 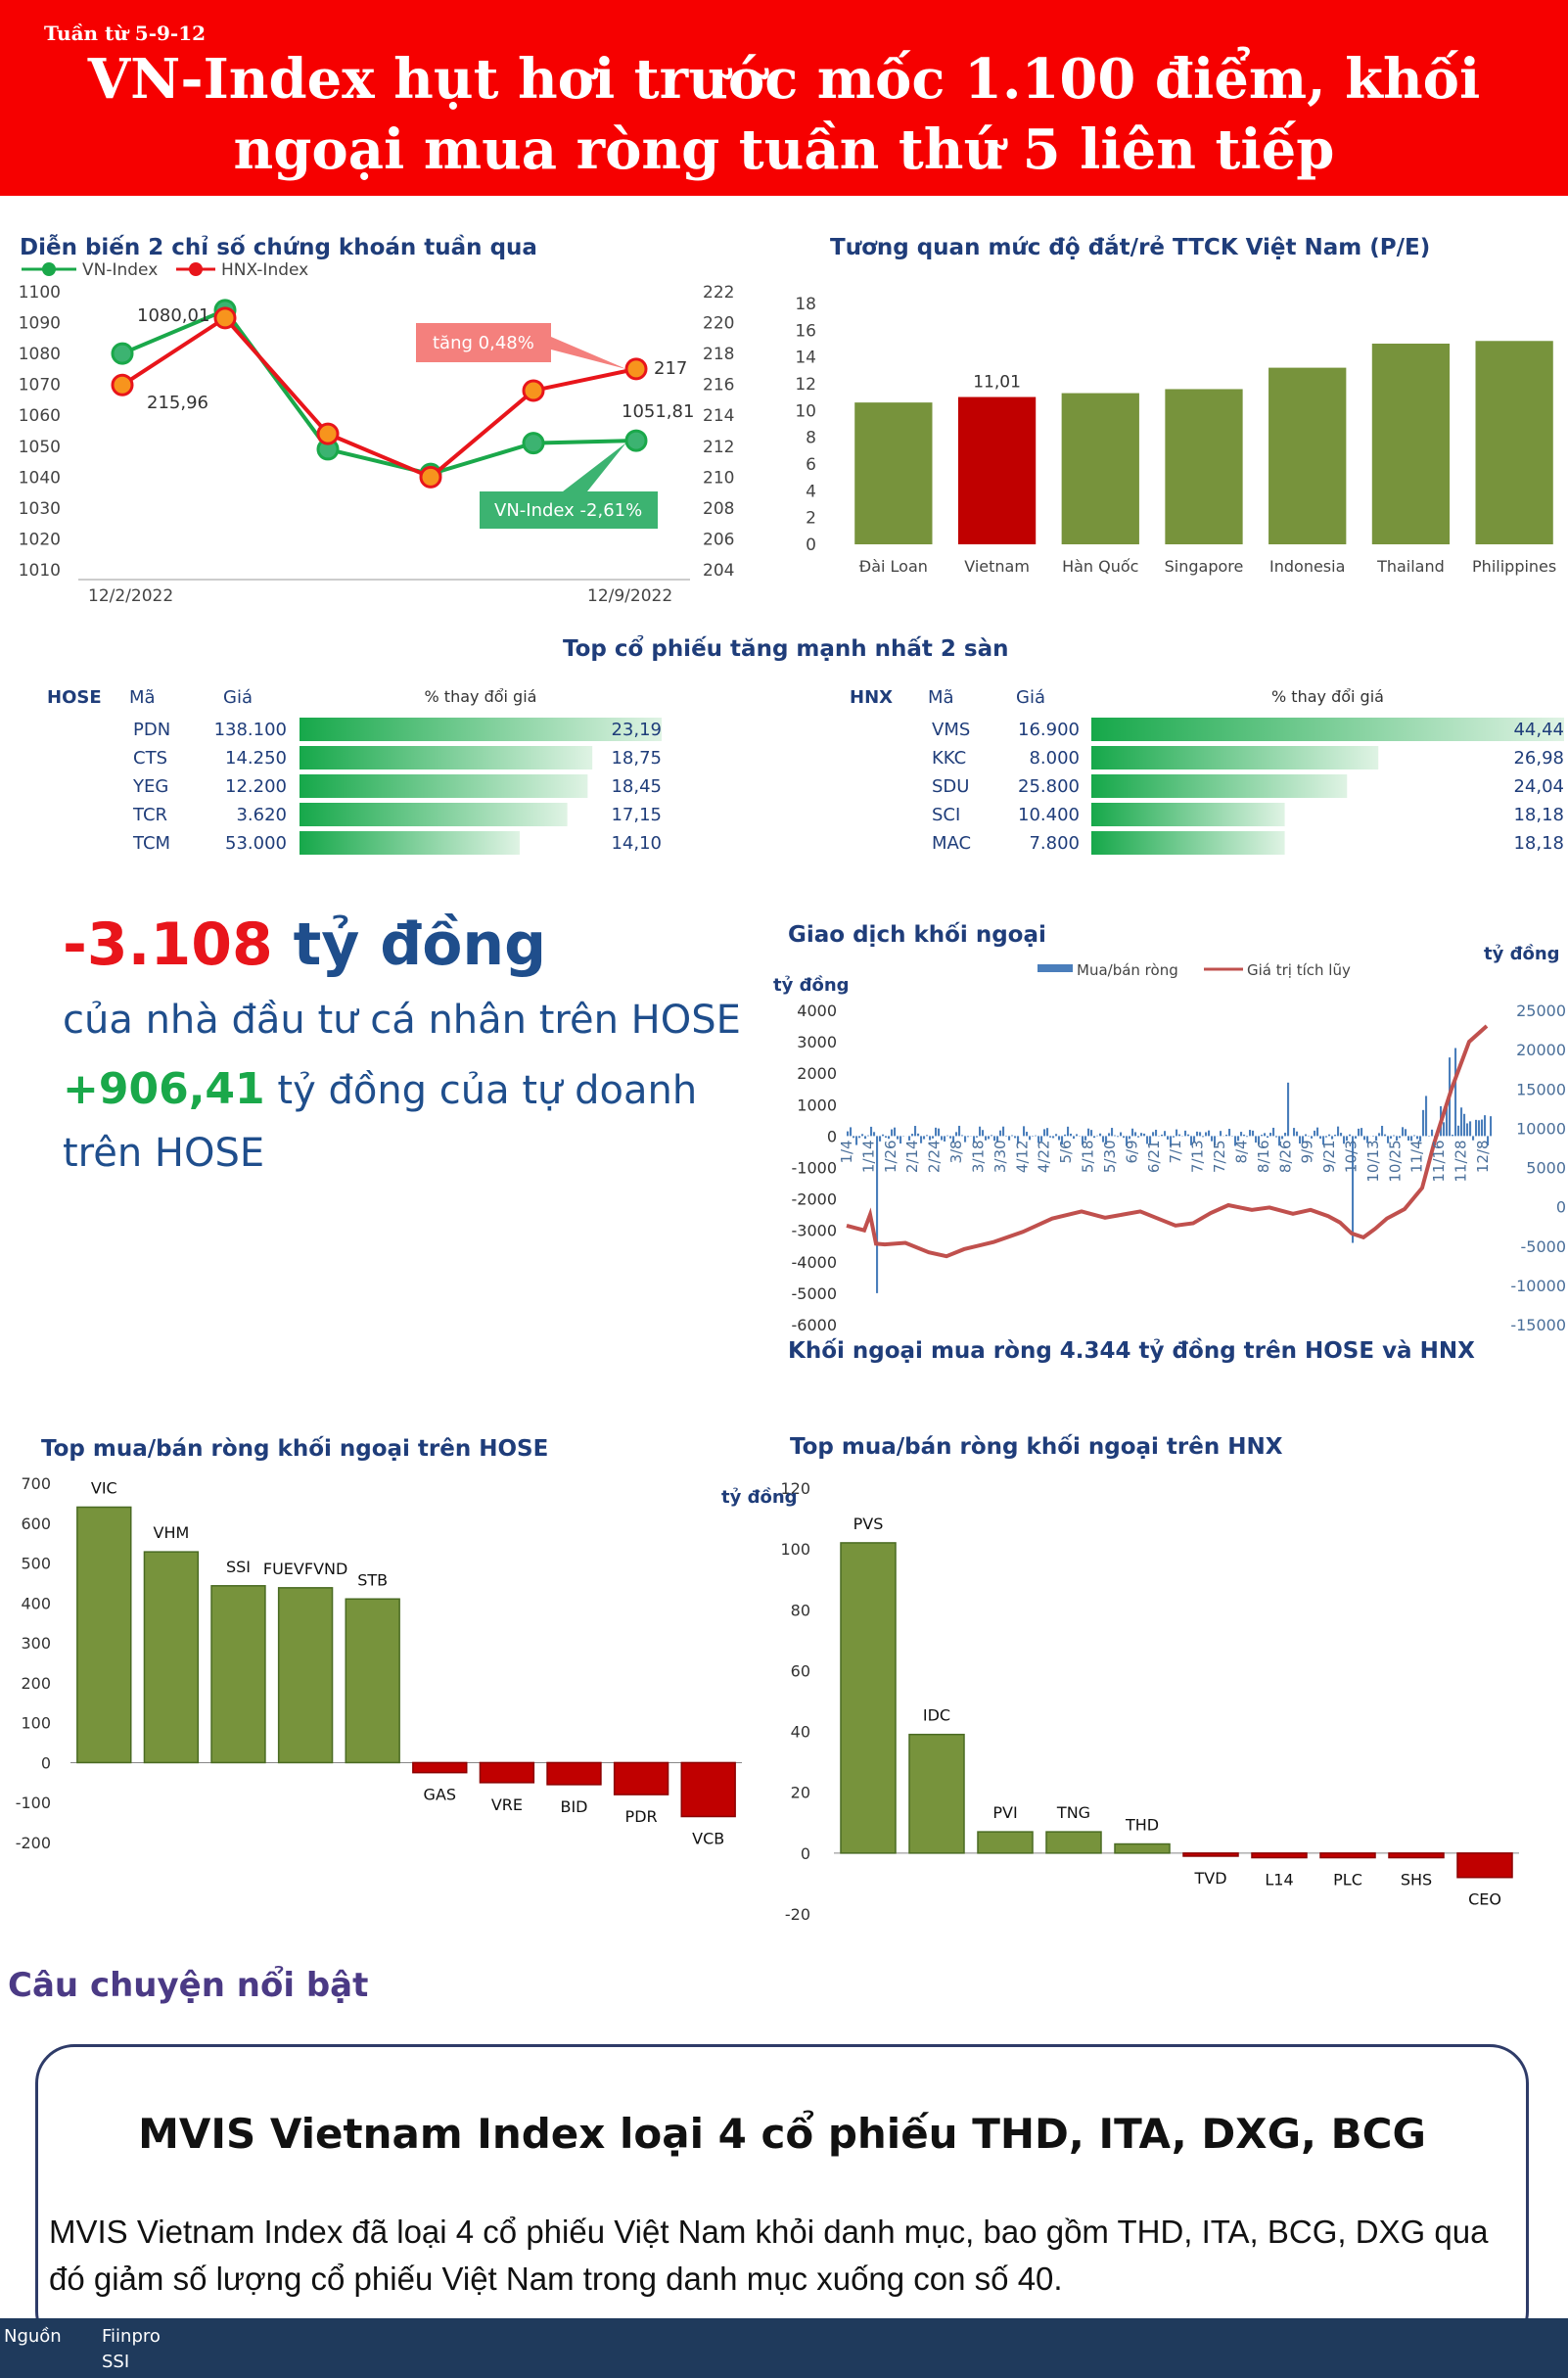 What do you see at coordinates (636, 844) in the screenshot?
I see `gainers-row-change: 14,10` at bounding box center [636, 844].